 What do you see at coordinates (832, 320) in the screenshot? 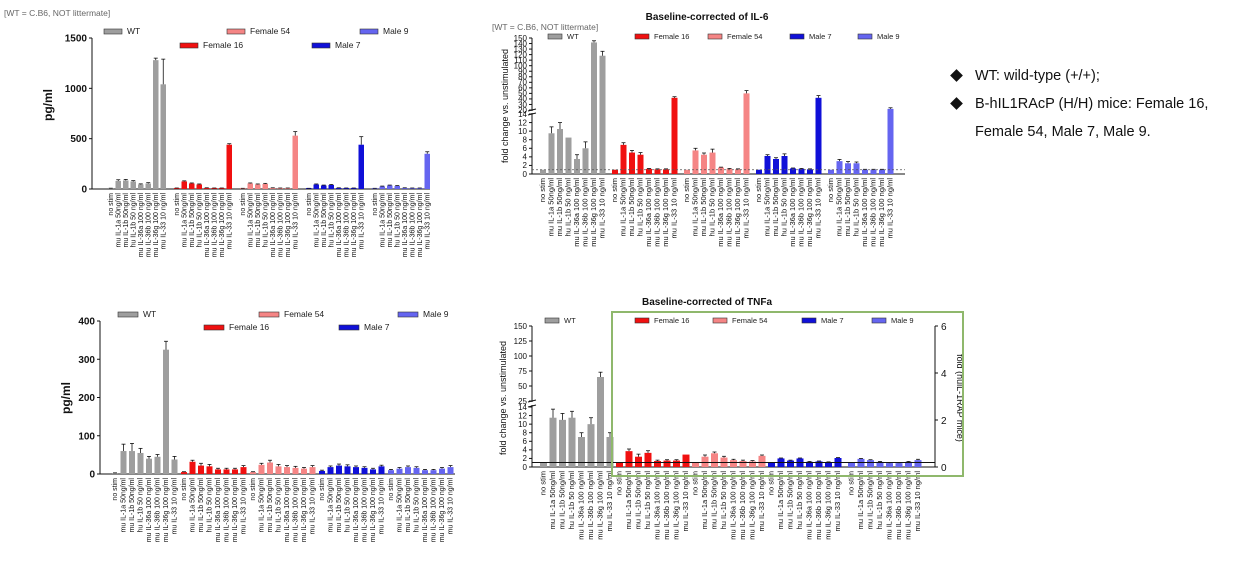
I see `chart-4-legend-label: Male 7` at bounding box center [832, 320].